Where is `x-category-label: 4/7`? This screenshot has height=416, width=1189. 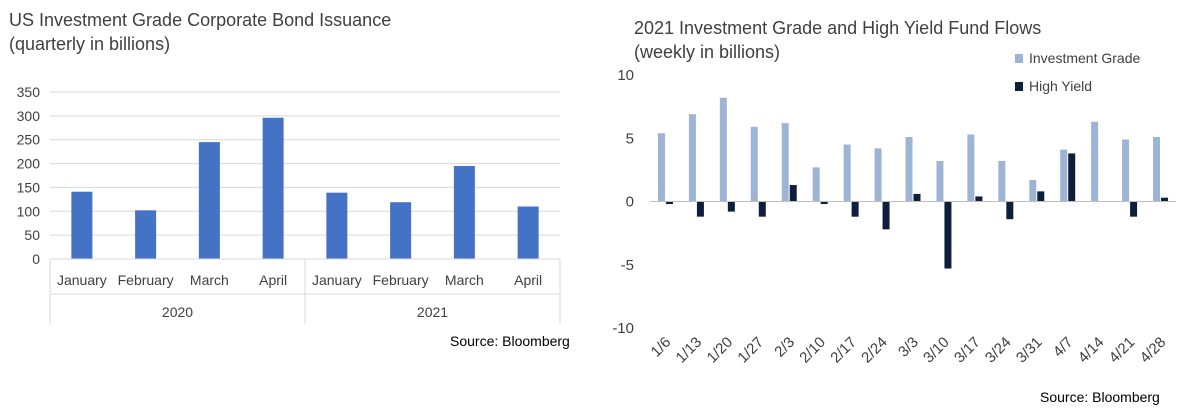
x-category-label: 4/7 is located at coordinates (1063, 347).